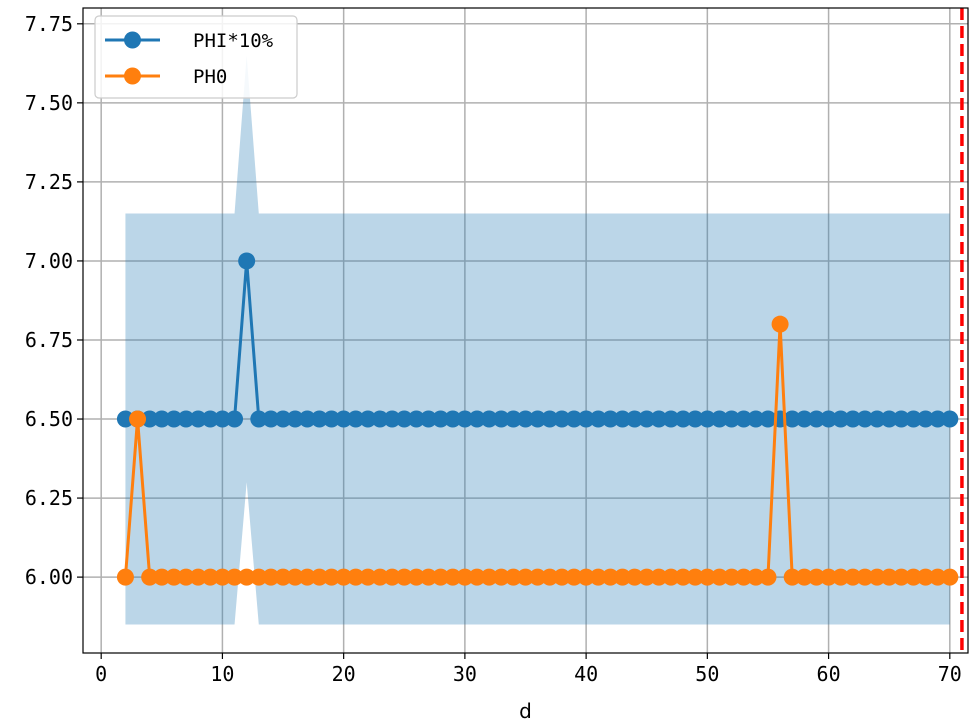 The image size is (975, 725). Describe the element at coordinates (528, 669) in the screenshot. I see `x-axis-ticks: 0 10 20 30 40 50 60 70` at that location.